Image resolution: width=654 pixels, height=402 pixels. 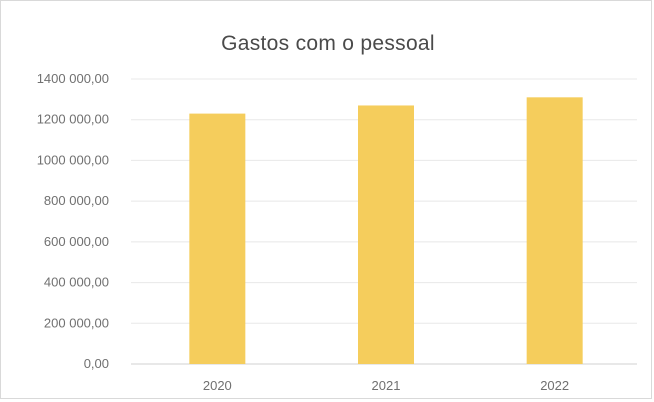 I want to click on y-tick-label: 0,00, so click(x=96, y=363).